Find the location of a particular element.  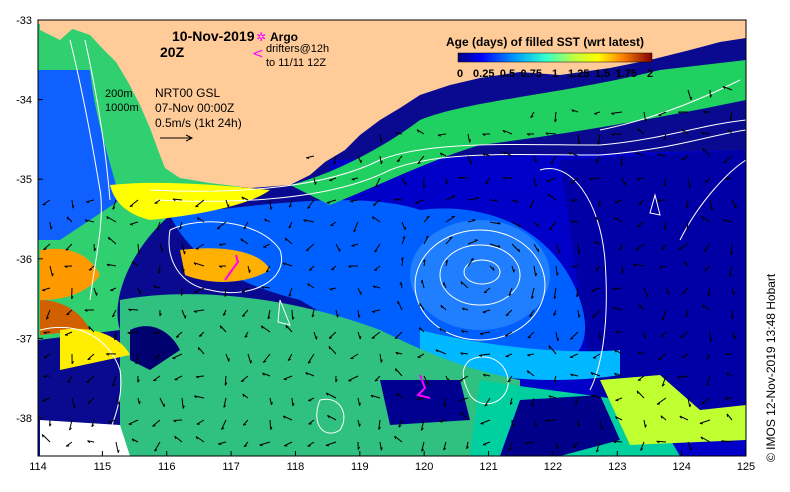

x-tick-label: 125 is located at coordinates (746, 467).